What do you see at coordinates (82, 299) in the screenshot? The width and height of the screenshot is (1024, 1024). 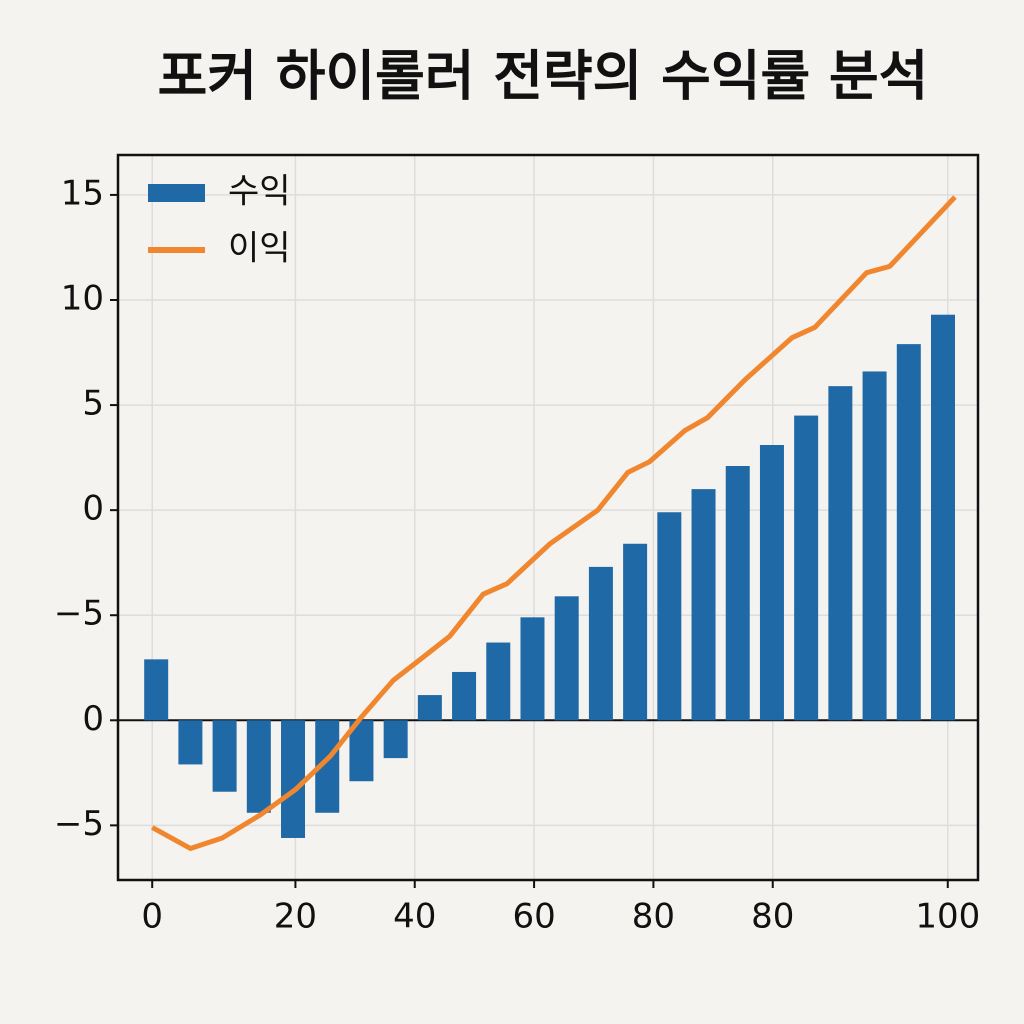 I see `y-tick-label: 10` at bounding box center [82, 299].